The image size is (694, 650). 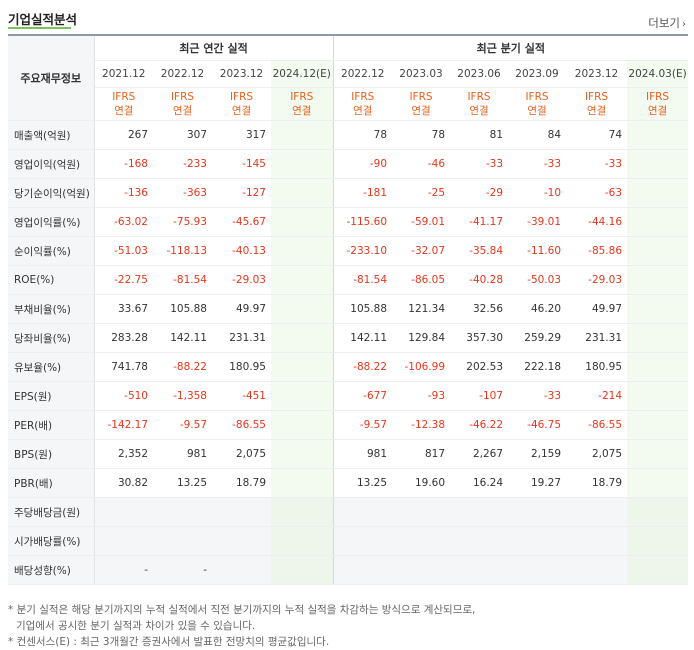 I want to click on table-cell: 142.11, so click(x=182, y=338).